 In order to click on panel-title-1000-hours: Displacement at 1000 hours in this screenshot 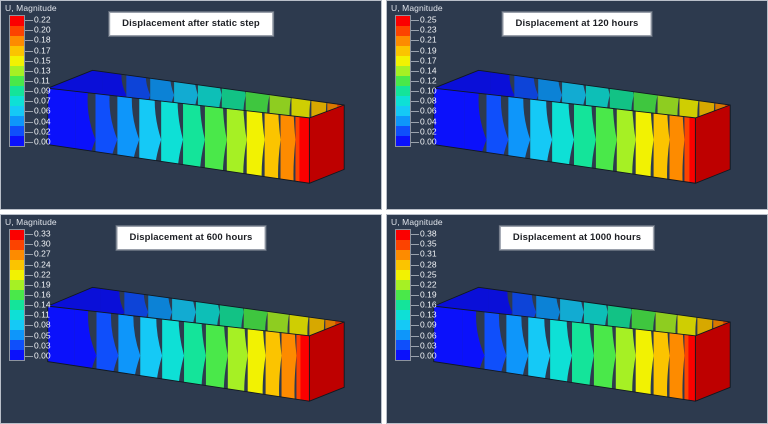, I will do `click(577, 238)`.